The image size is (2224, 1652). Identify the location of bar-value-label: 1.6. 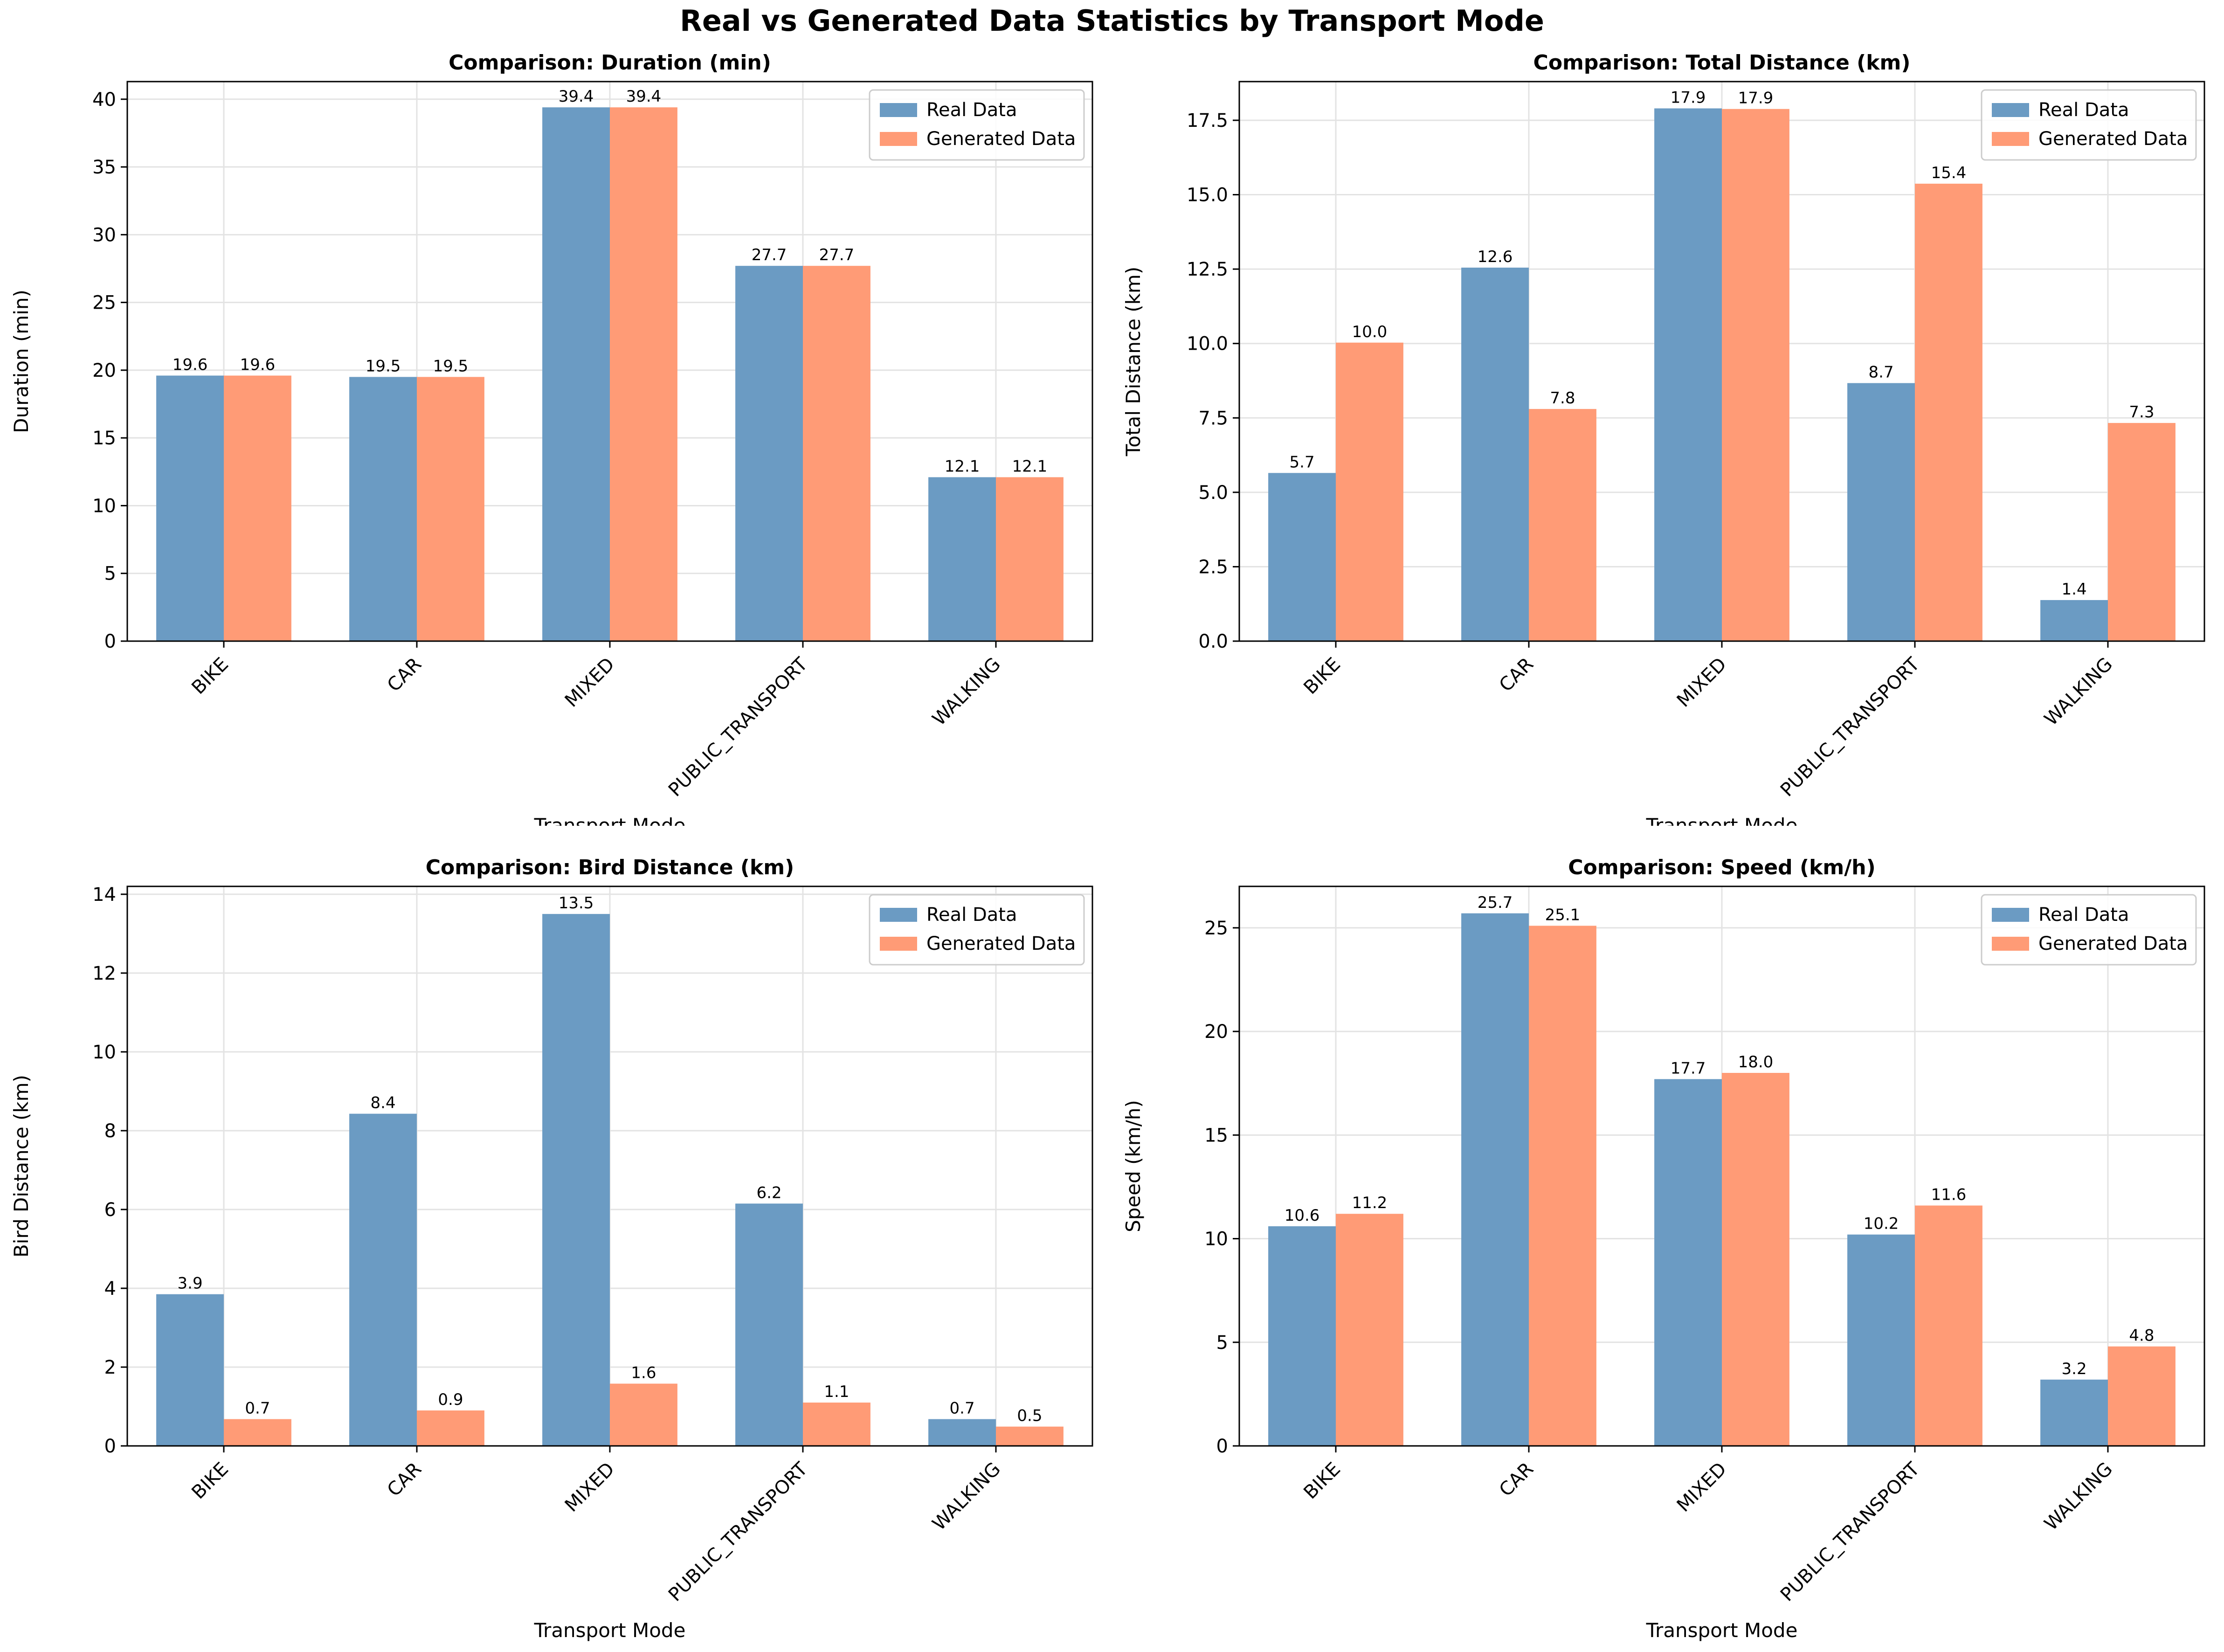
(643, 1372).